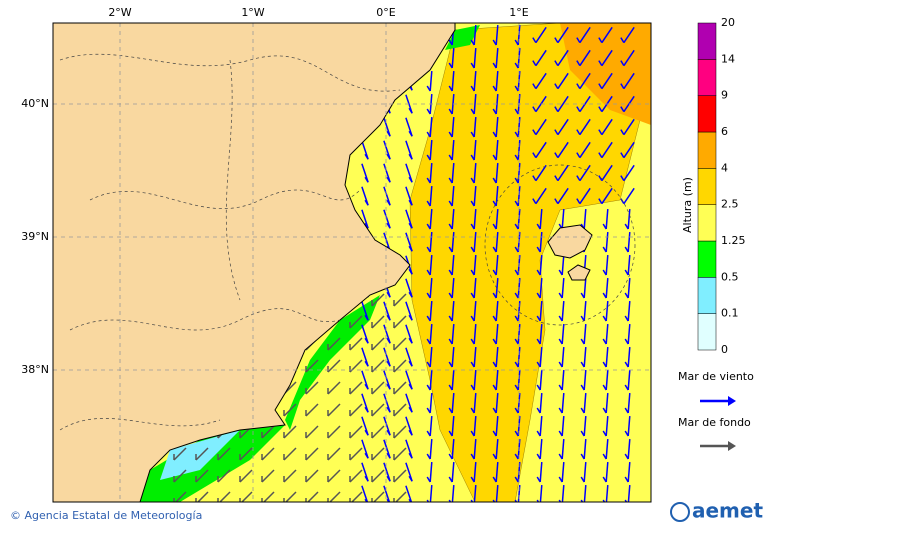 This screenshot has width=900, height=533. What do you see at coordinates (106, 515) in the screenshot?
I see `credit: © Agencia Estatal de Meteorología` at bounding box center [106, 515].